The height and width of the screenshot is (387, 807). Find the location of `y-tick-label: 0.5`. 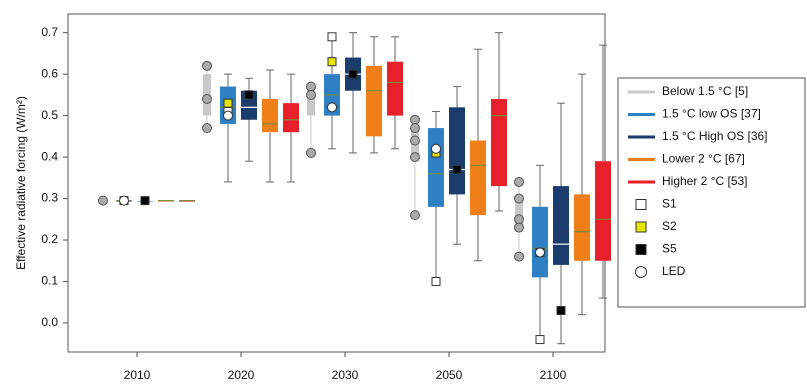

y-tick-label: 0.5 is located at coordinates (49, 115).